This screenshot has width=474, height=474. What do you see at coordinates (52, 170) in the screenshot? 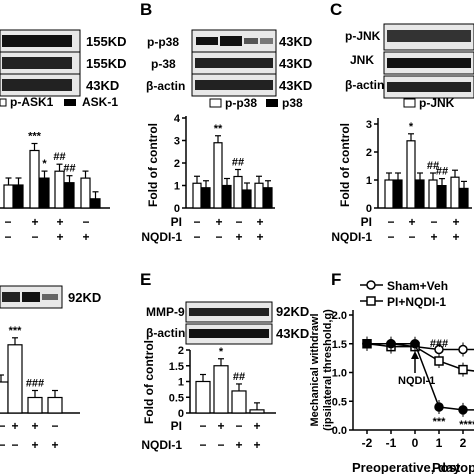
I see `chart-a-bars: ****####` at bounding box center [52, 170].